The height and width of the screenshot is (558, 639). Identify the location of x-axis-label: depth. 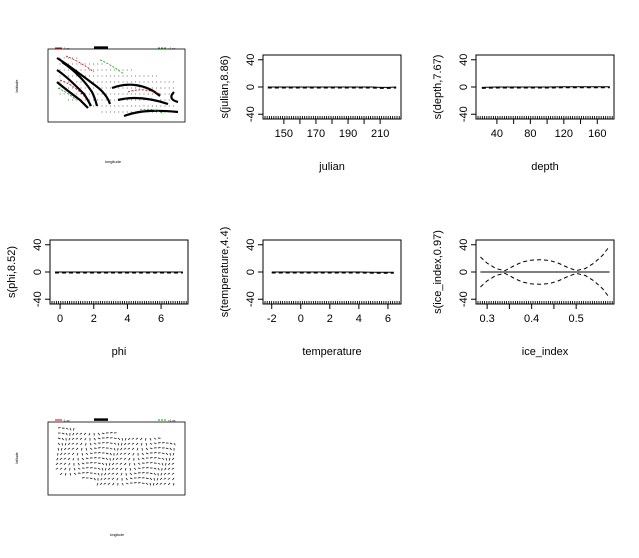
(545, 167).